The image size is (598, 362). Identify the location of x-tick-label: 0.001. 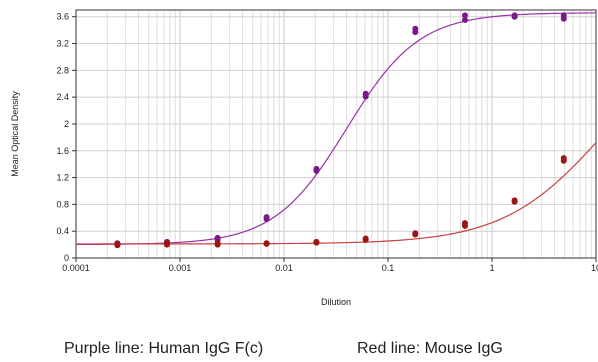
(180, 268).